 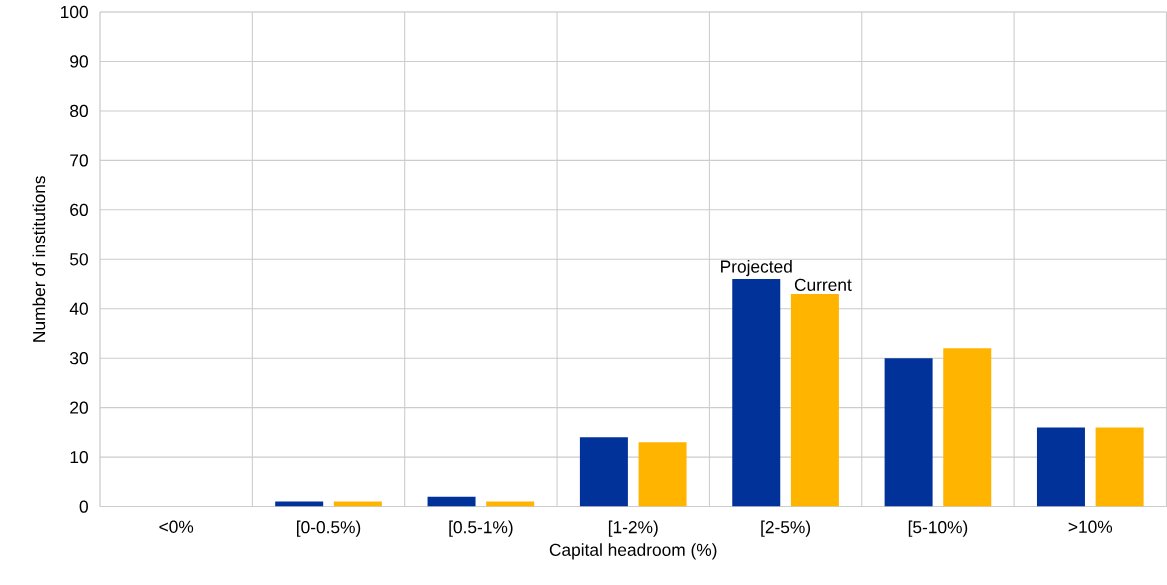 What do you see at coordinates (633, 551) in the screenshot?
I see `x-axis-title: Capital headroom (%)` at bounding box center [633, 551].